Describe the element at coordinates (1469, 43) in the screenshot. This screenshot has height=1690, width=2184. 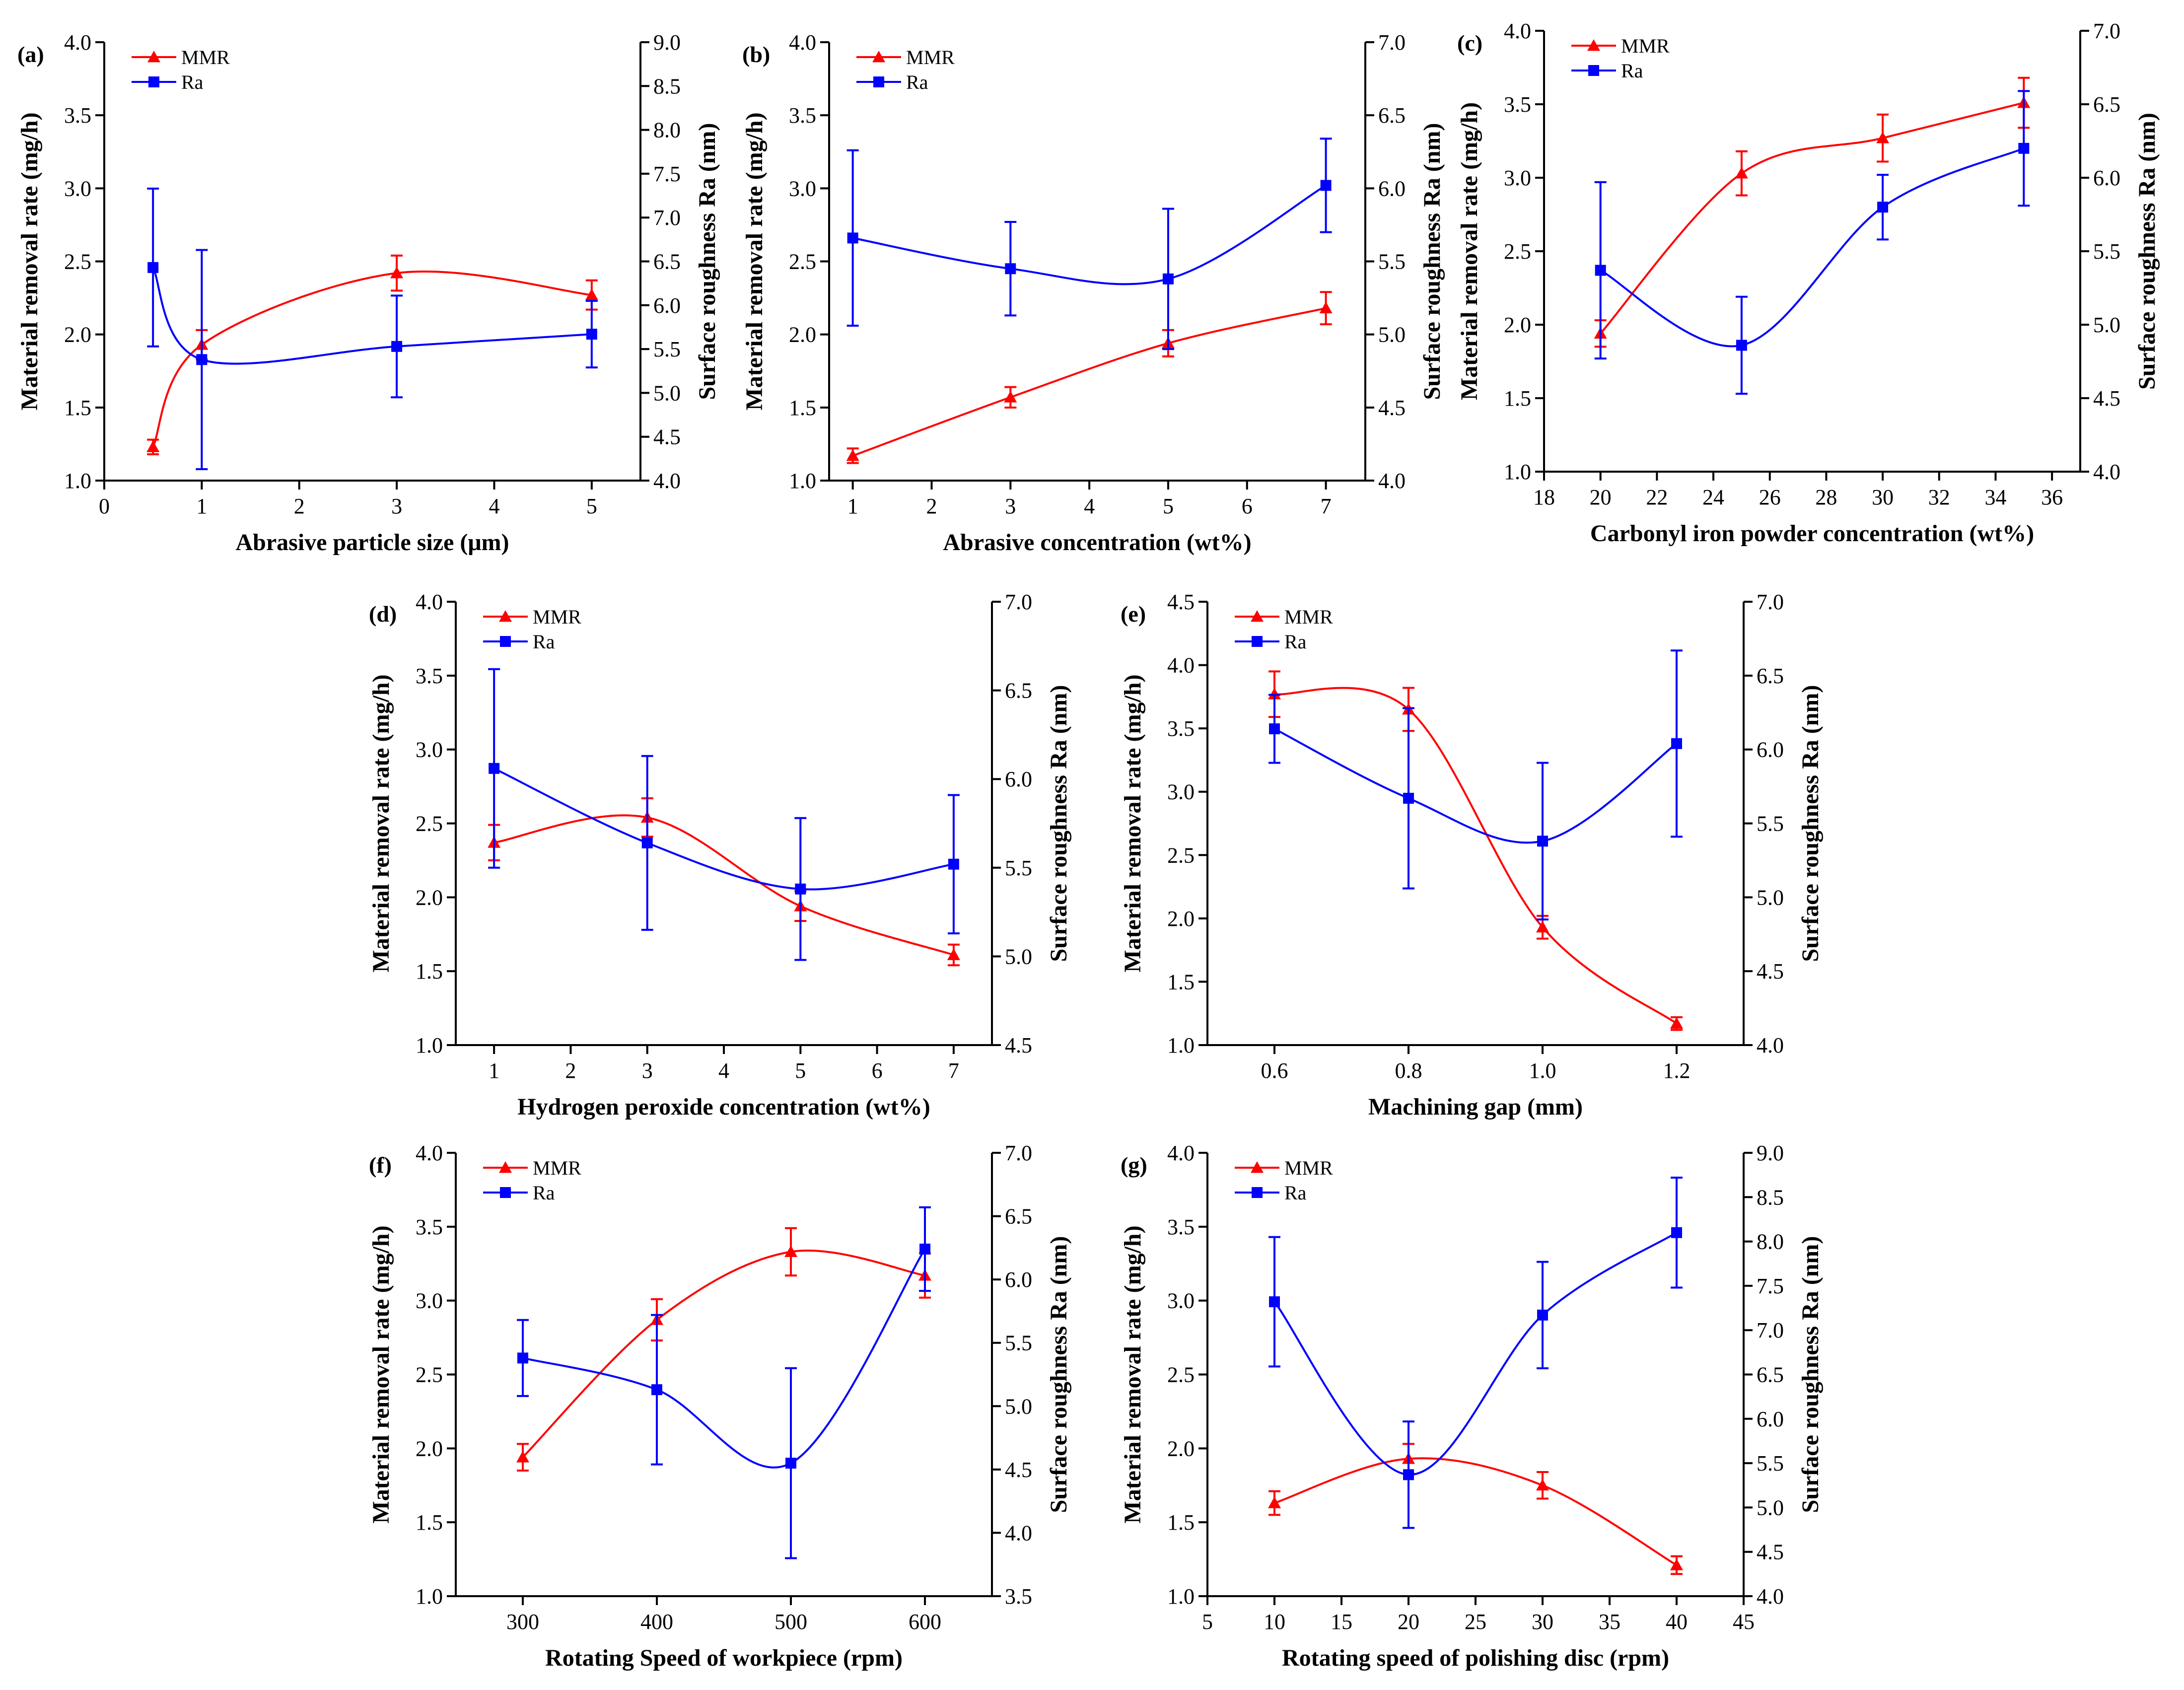
I see `panel-label: (c)` at that location.